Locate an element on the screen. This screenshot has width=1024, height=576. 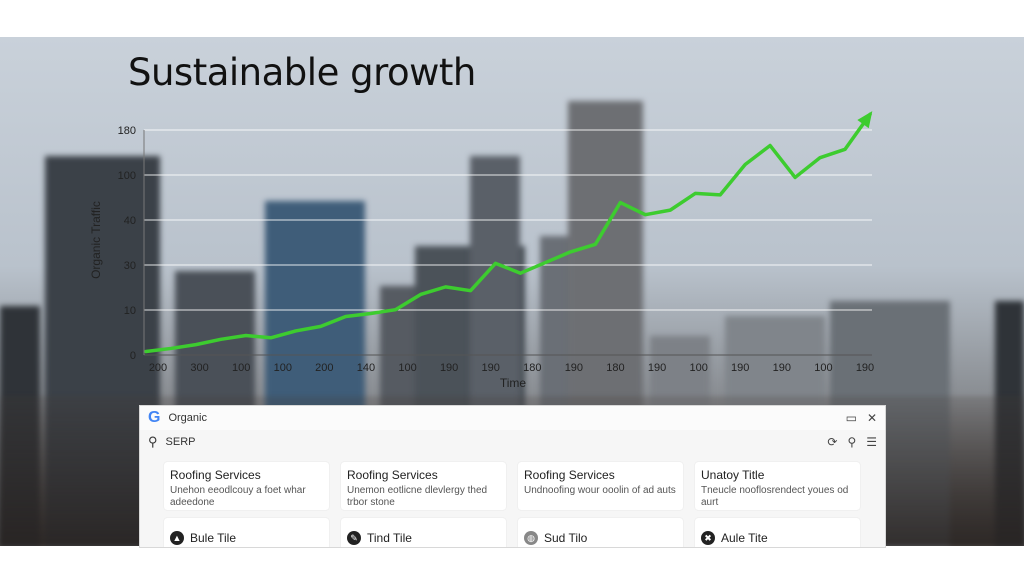
chart-title: Sustainable growth is located at coordinates (302, 72).